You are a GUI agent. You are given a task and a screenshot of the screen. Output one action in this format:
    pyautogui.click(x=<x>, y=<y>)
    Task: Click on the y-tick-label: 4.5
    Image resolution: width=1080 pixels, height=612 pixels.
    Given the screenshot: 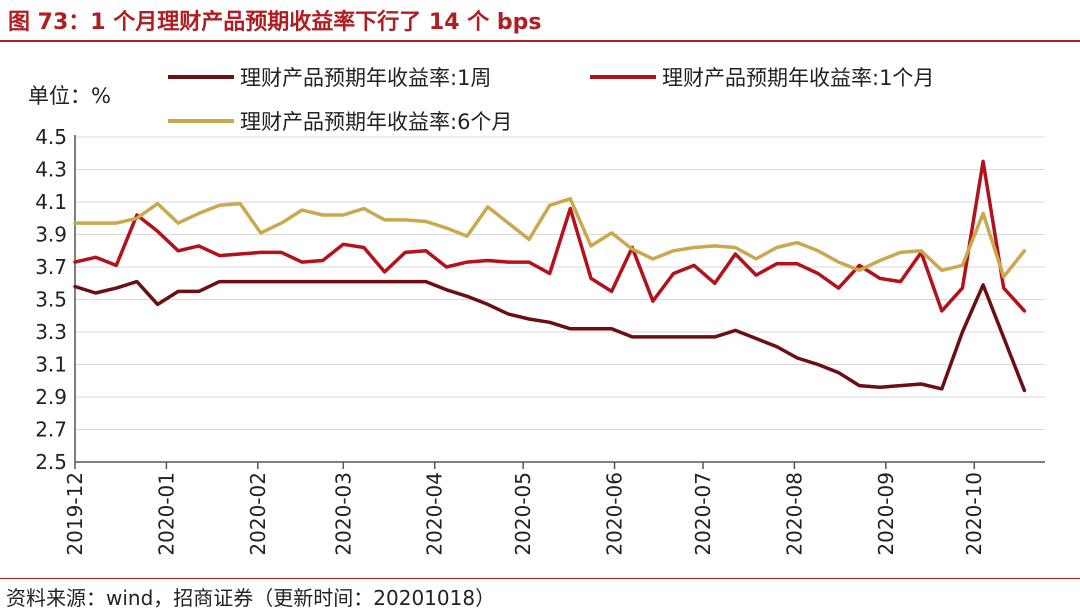 What is the action you would take?
    pyautogui.click(x=51, y=137)
    